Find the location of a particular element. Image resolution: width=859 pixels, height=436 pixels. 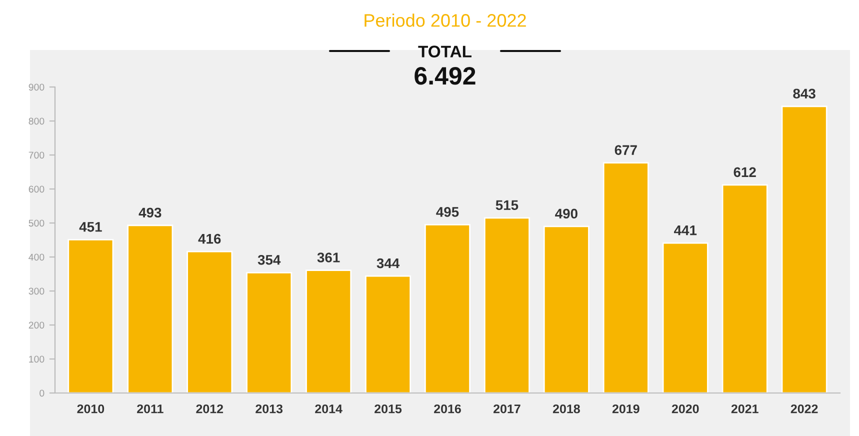

y-tick-label: 900 is located at coordinates (36, 87).